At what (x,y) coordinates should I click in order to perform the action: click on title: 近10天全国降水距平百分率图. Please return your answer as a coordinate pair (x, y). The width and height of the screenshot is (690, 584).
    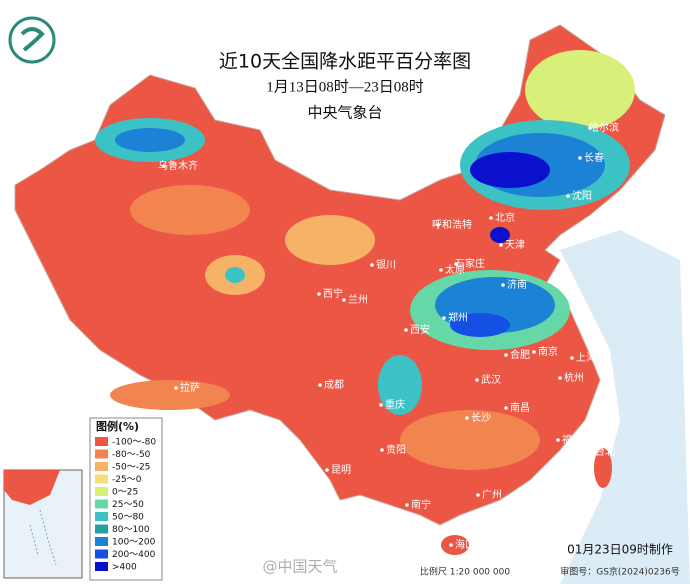
    Looking at the image, I should click on (345, 62).